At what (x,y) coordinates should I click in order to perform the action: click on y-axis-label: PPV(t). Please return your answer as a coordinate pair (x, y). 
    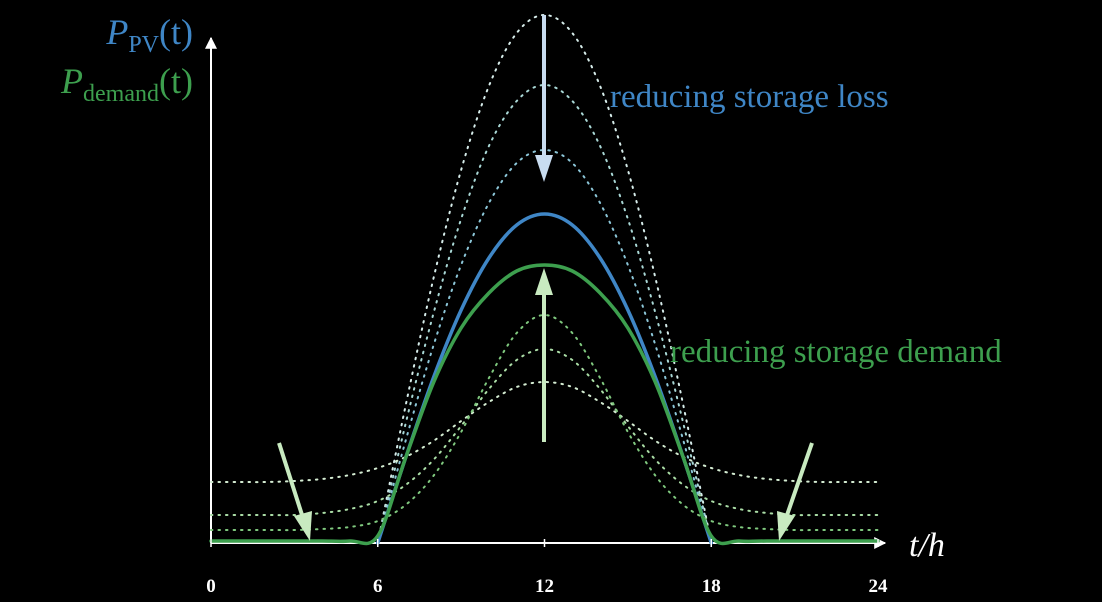
    Looking at the image, I should click on (149, 35).